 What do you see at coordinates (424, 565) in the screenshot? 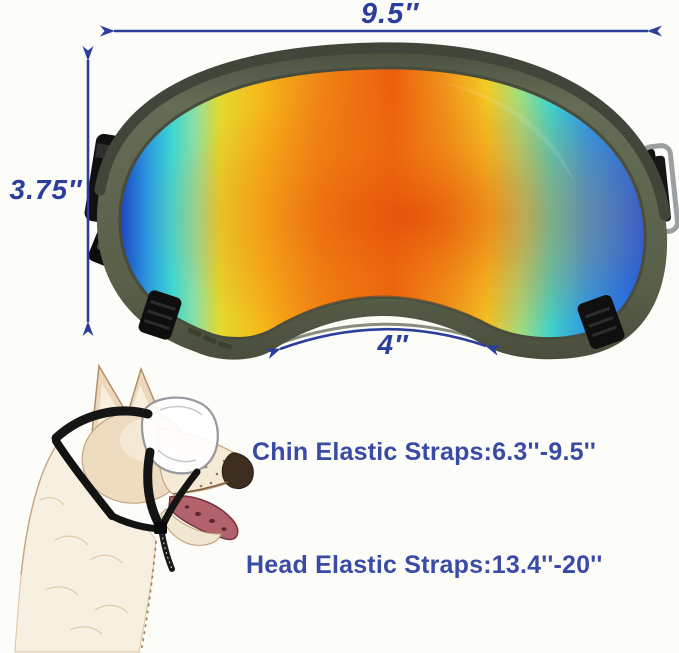
I see `head-strap-spec-text: Head Elastic Straps:13.4''-20''` at bounding box center [424, 565].